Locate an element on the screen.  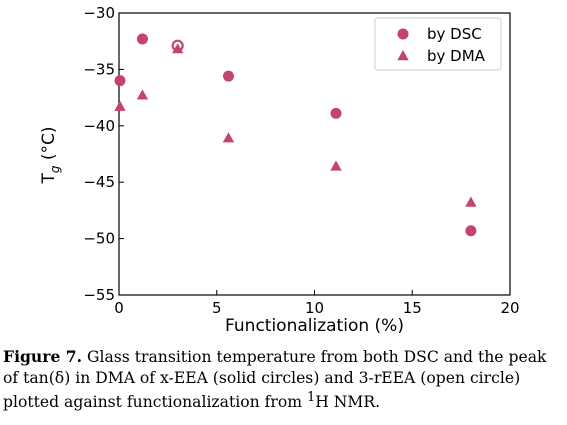
x-tick-label: 0 is located at coordinates (119, 308).